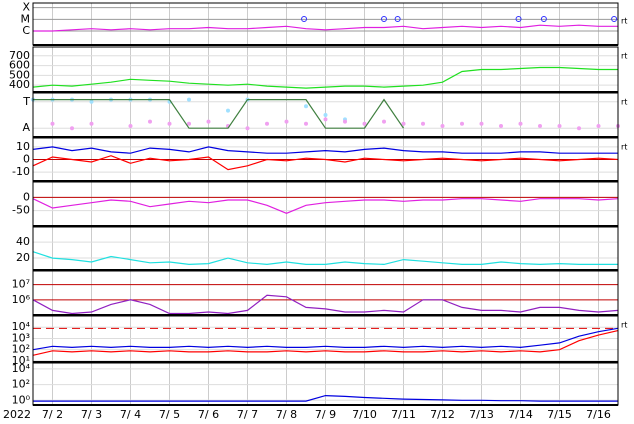 The height and width of the screenshot is (424, 634). I want to click on x-tick-label: 7/ 6, so click(208, 414).